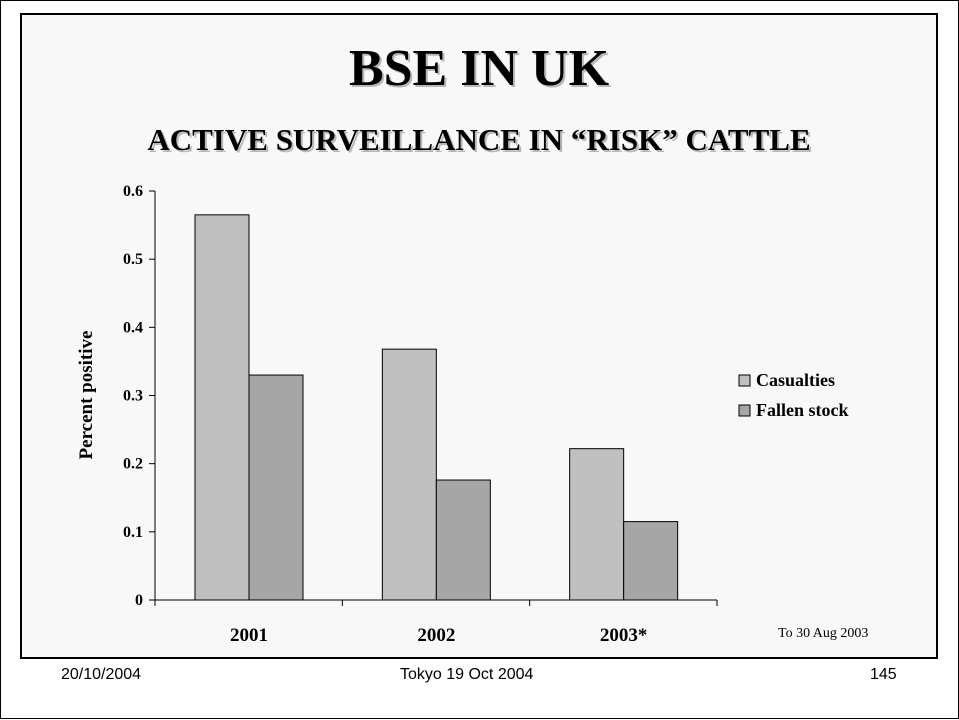 Image resolution: width=959 pixels, height=720 pixels. I want to click on y-ticks-group: 0 0.1 0.2 0.3 0.4 0.5 0.6, so click(139, 396).